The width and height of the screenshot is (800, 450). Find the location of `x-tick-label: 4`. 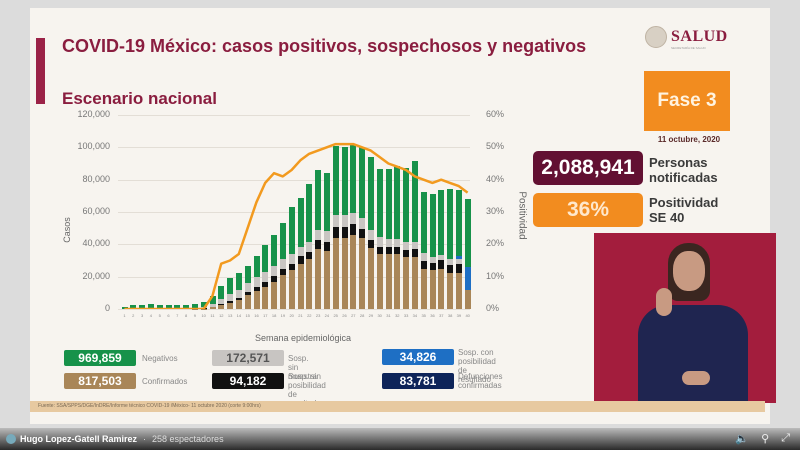

x-tick-label: 4 is located at coordinates (150, 315).